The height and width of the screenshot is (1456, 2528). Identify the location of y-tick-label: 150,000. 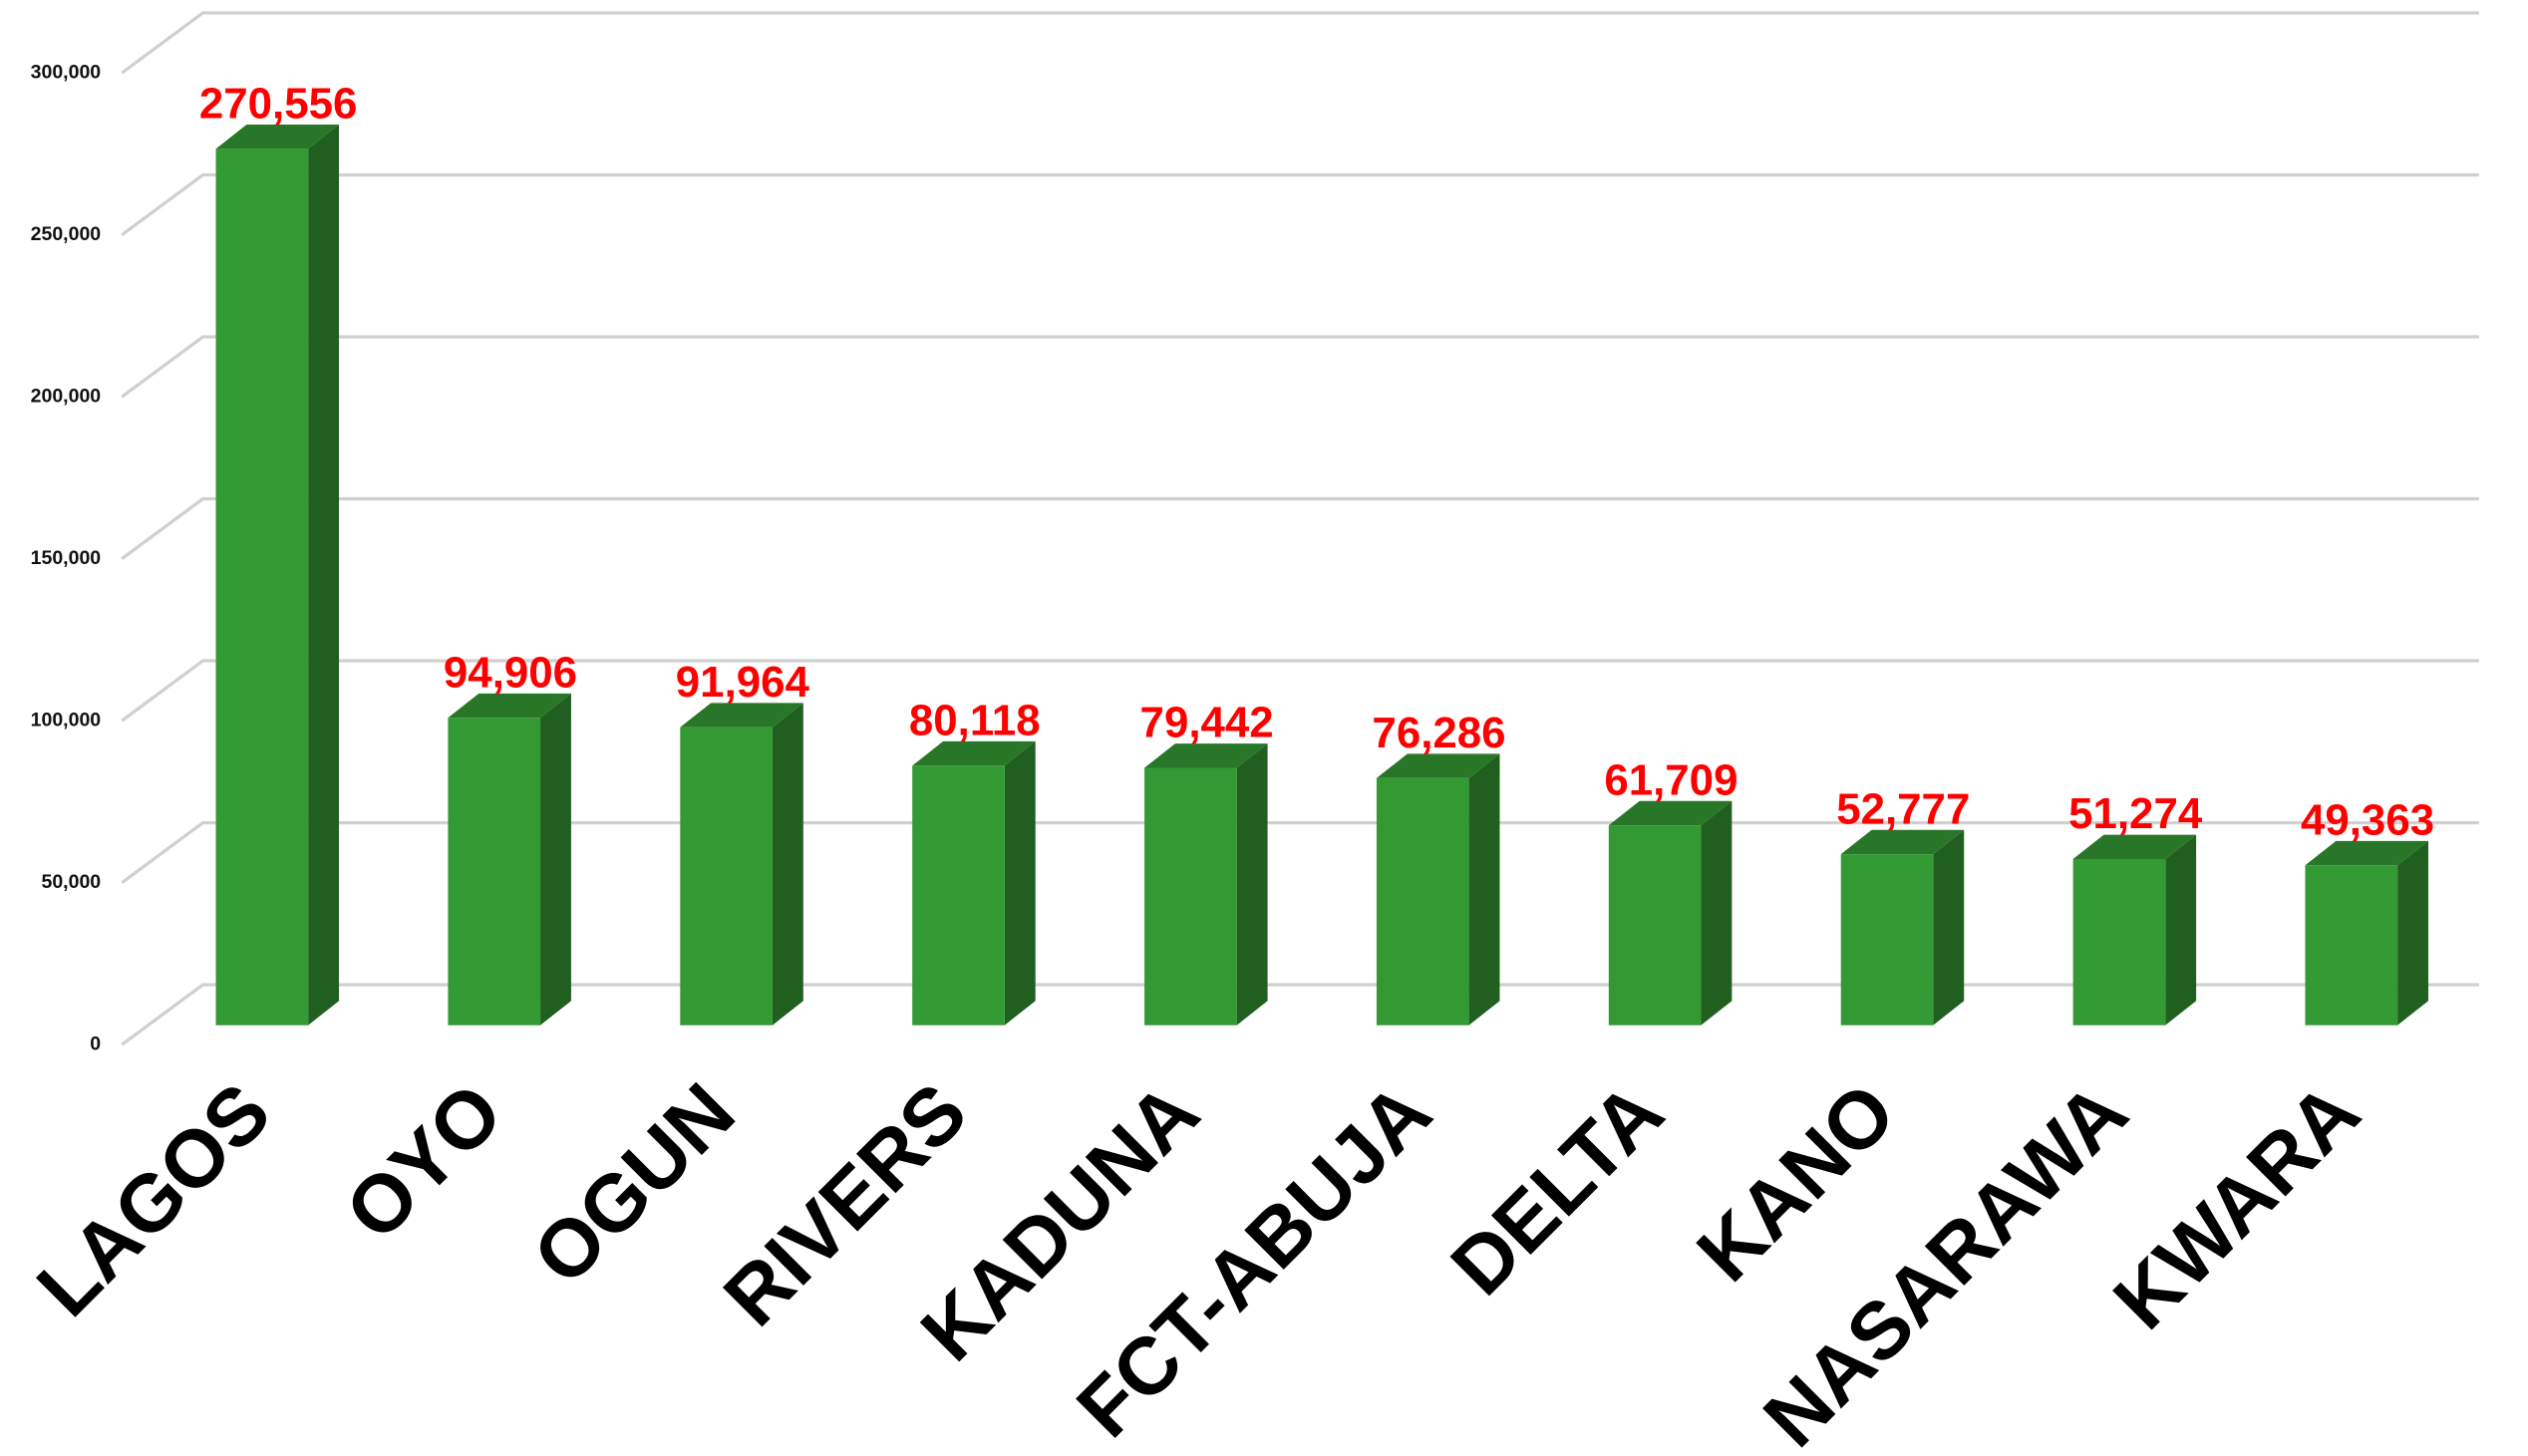
(66, 558).